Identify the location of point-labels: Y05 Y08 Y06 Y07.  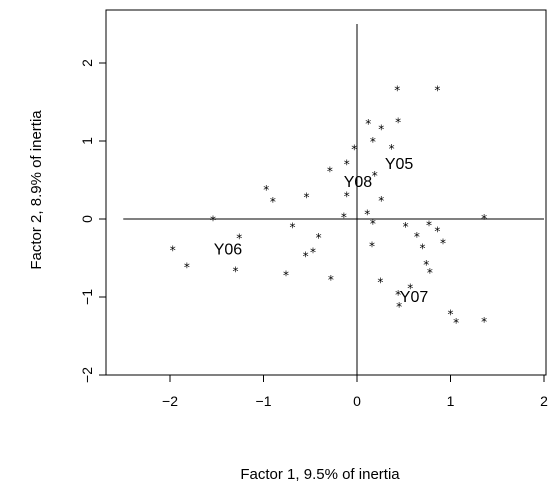
(321, 231).